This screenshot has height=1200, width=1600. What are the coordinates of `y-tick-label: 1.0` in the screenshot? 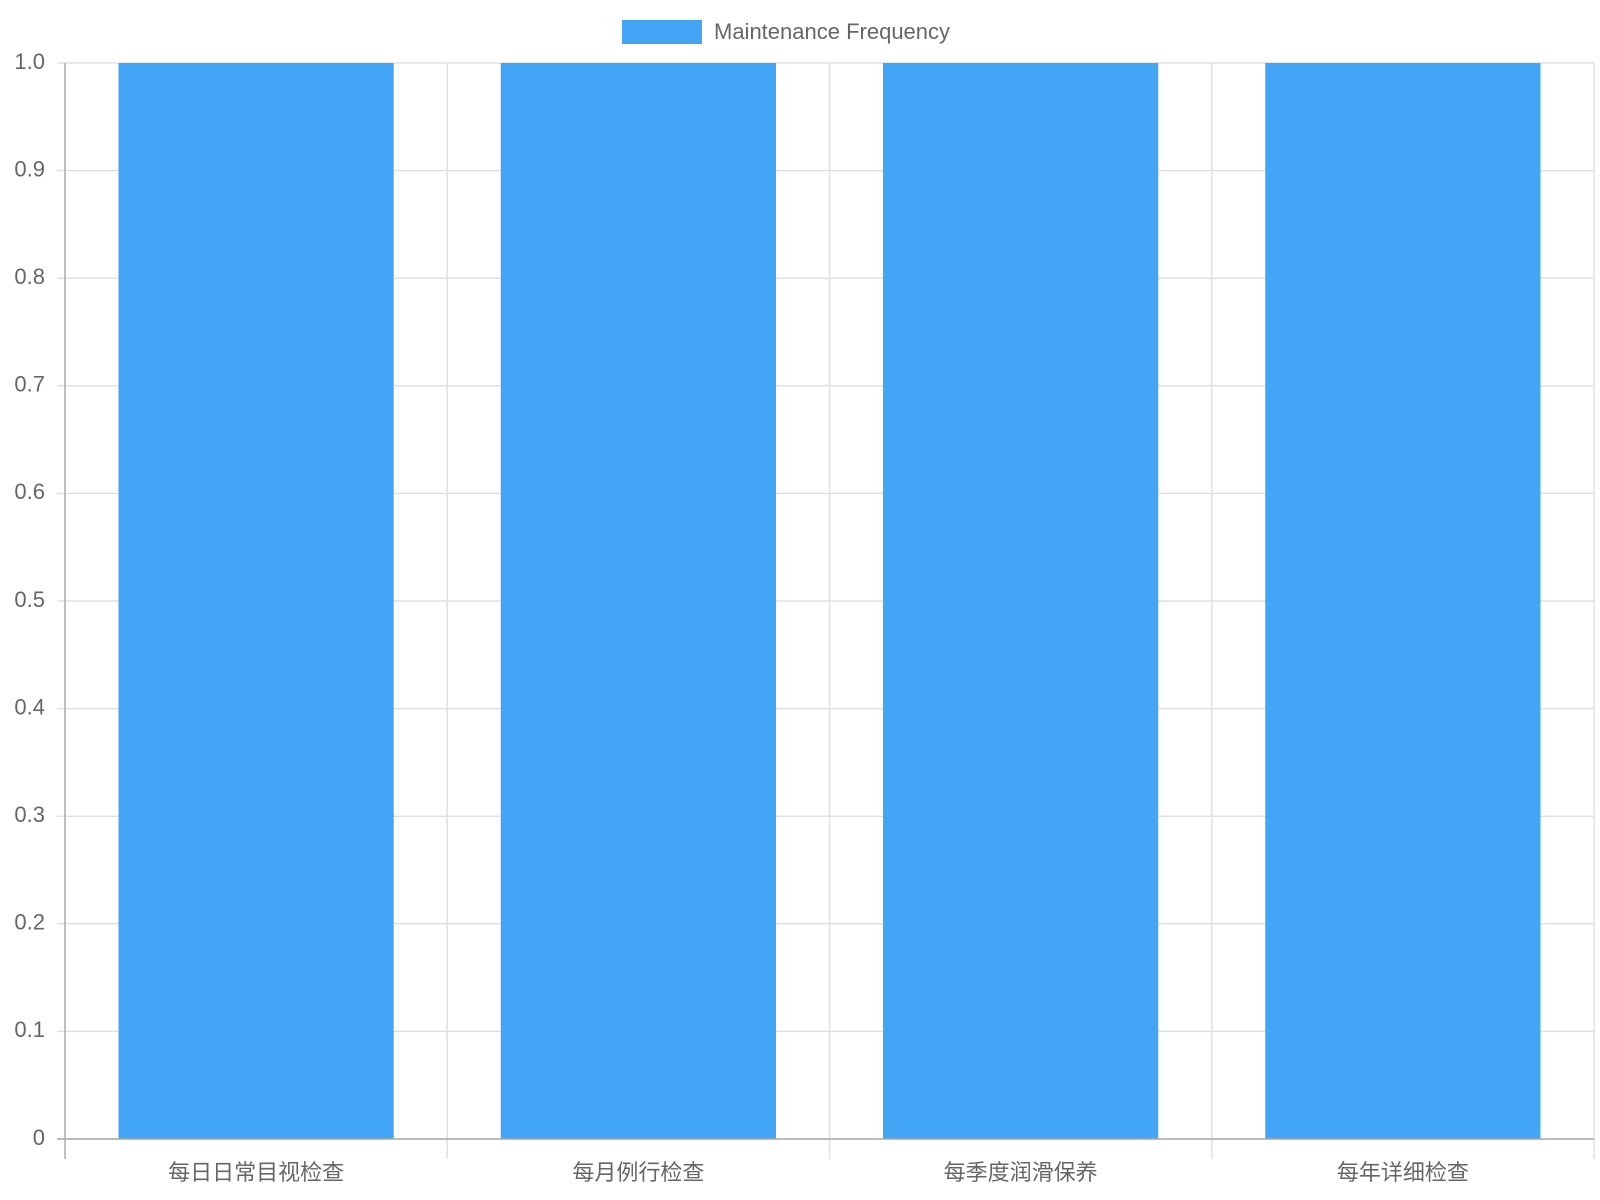 It's located at (29, 61).